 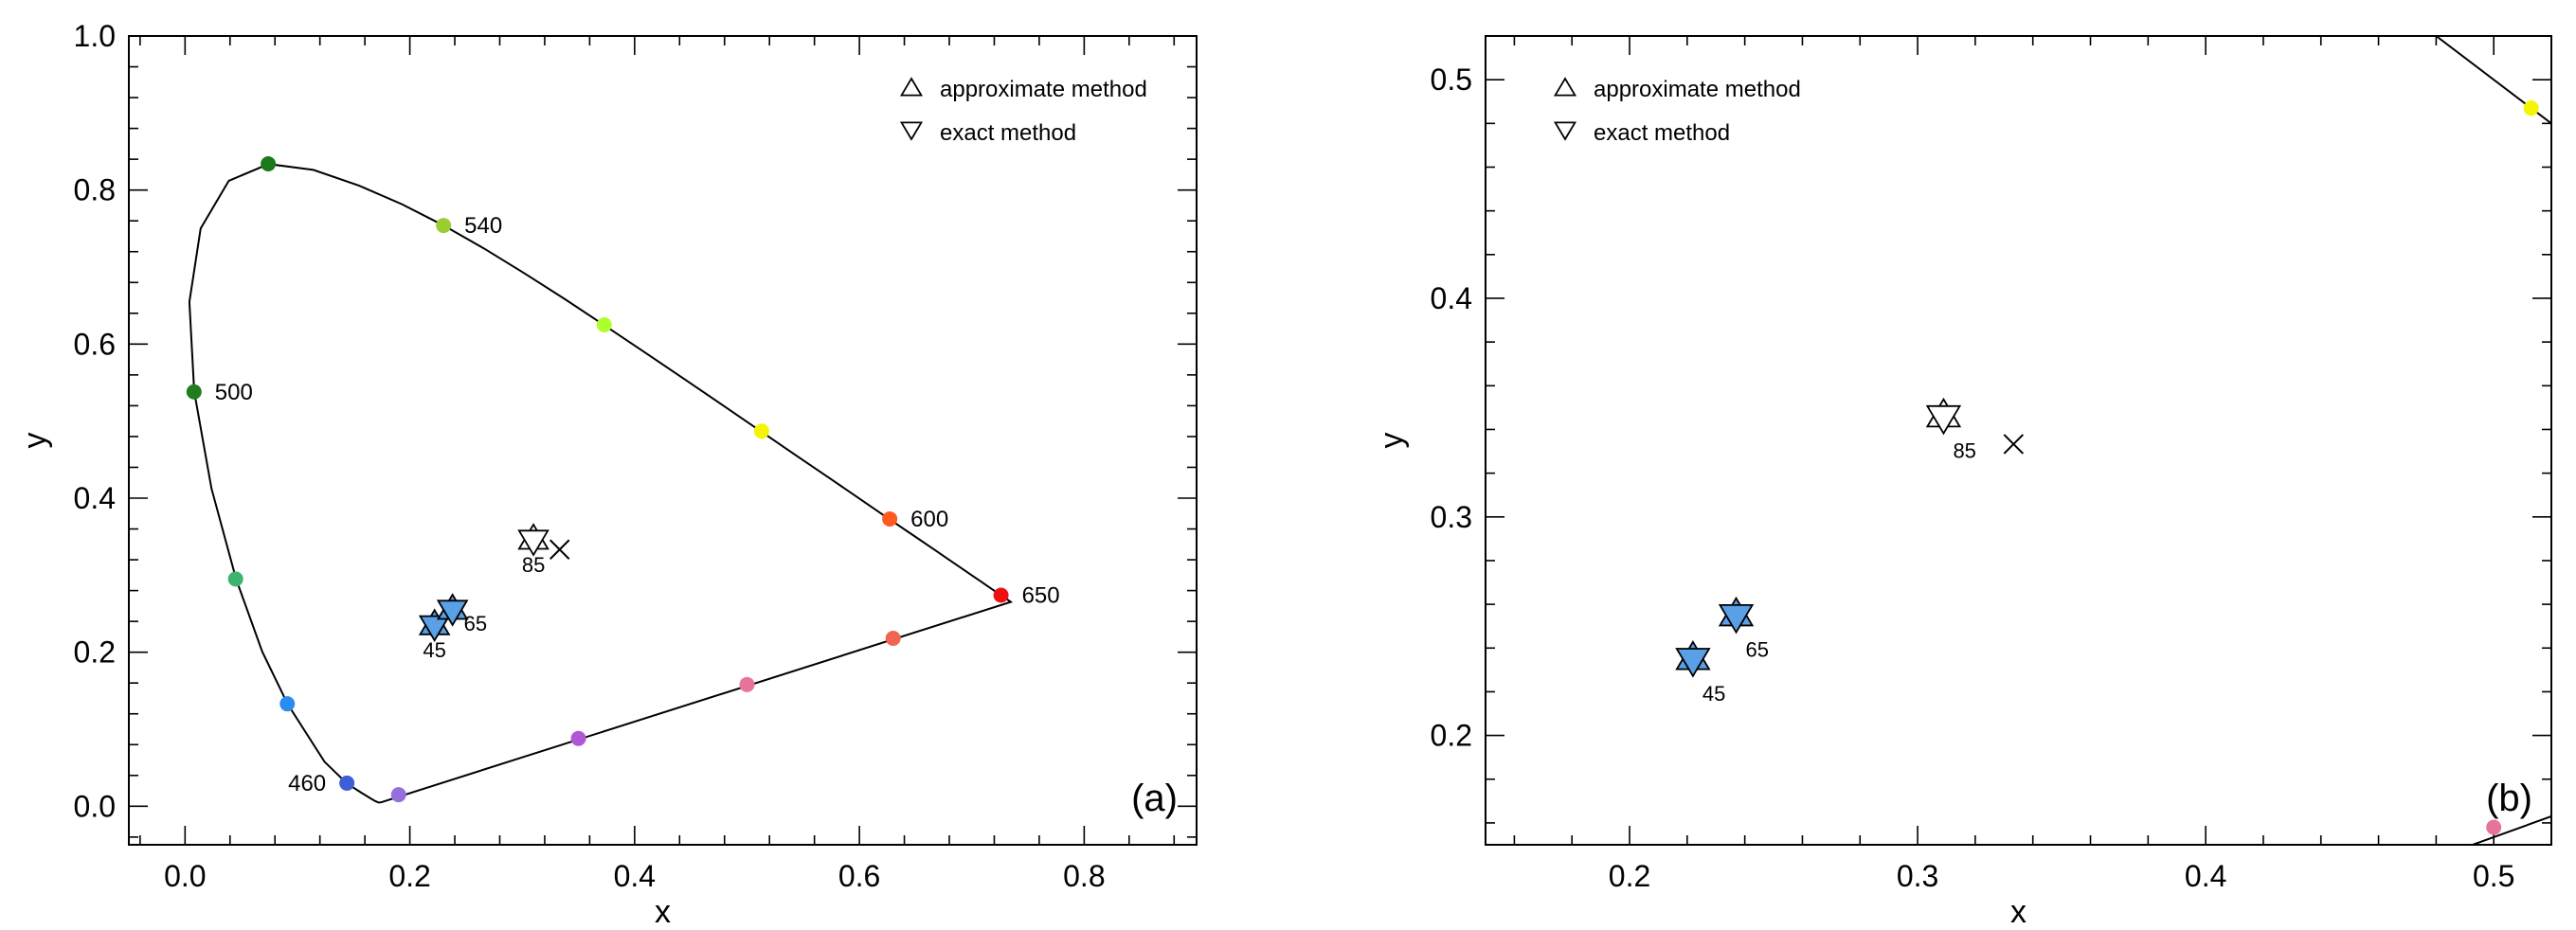 I want to click on x-tick-label: 0.8, so click(x=1084, y=876).